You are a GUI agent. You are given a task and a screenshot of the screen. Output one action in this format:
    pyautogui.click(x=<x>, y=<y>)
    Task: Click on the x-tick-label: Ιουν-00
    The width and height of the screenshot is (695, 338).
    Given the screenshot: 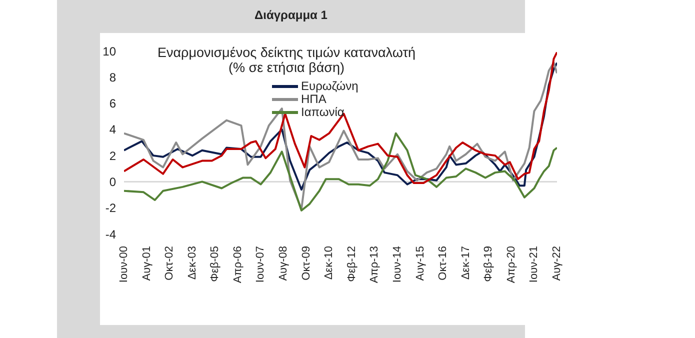 What is the action you would take?
    pyautogui.click(x=124, y=264)
    